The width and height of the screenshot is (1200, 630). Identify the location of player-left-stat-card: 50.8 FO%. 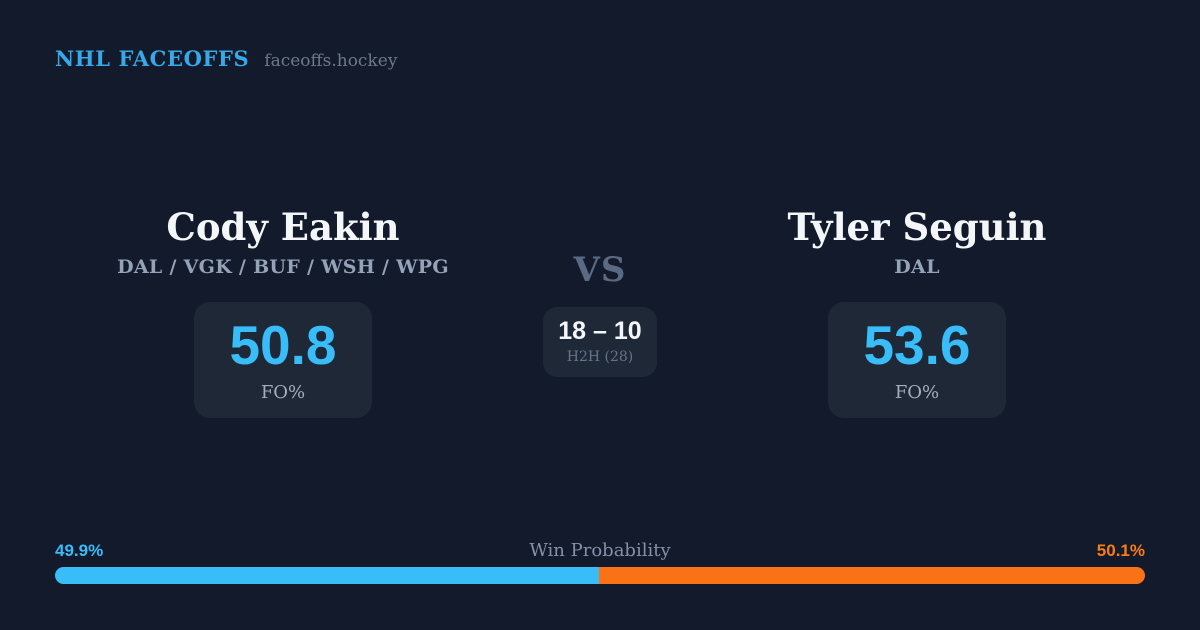
(283, 360).